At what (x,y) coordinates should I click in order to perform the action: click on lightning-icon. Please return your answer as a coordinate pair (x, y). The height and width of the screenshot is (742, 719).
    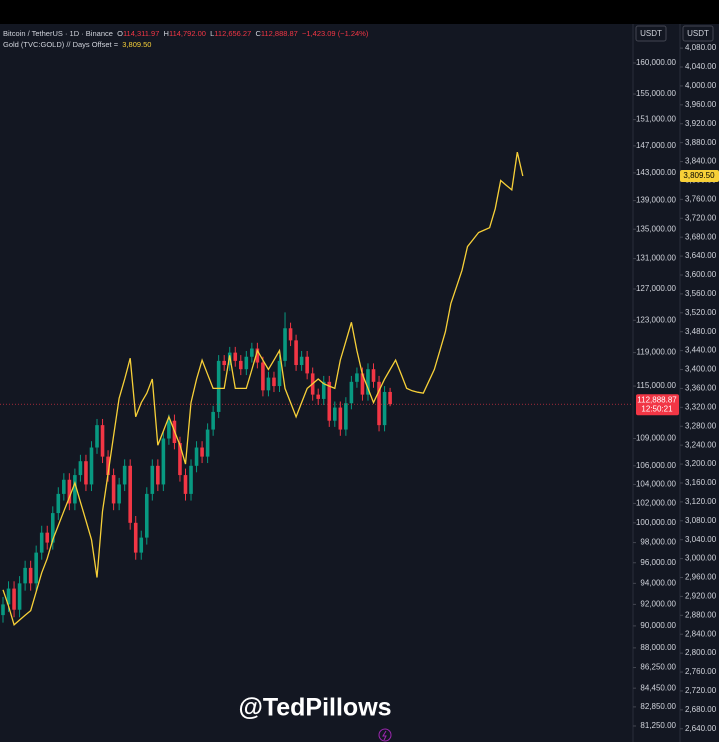
    Looking at the image, I should click on (385, 735).